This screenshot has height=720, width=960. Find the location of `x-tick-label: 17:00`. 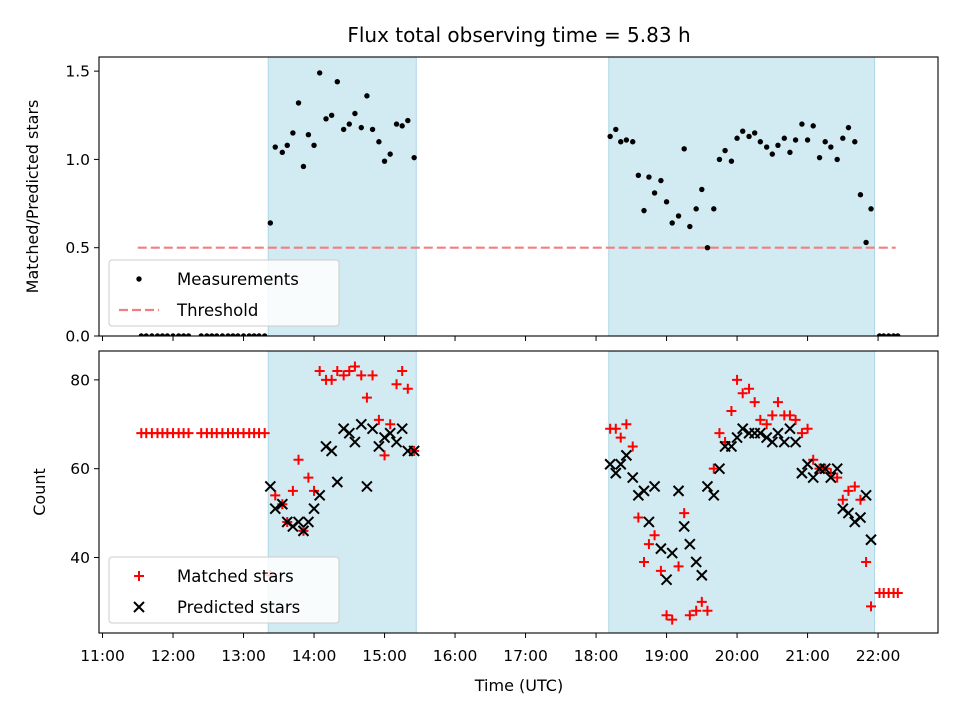

x-tick-label: 17:00 is located at coordinates (525, 656).